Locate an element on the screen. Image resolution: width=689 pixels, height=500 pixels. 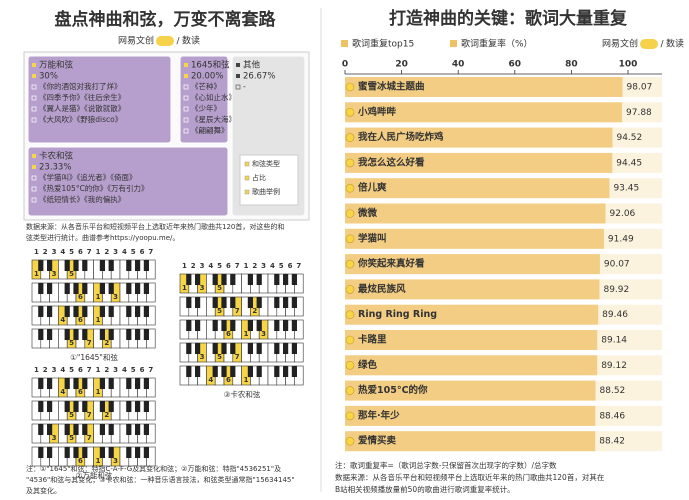
category-label: 小鸡哔哔 is located at coordinates (377, 112).